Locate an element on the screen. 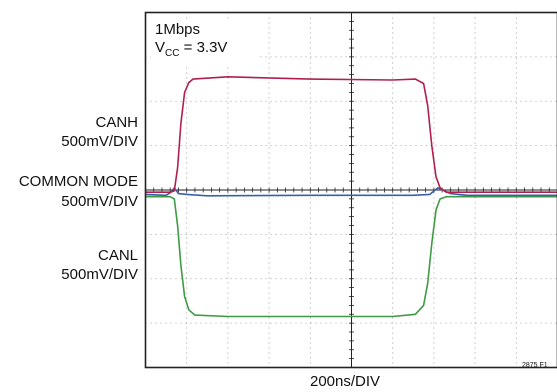 The image size is (557, 392). channel-label-canl-scale: 500mV/DIV is located at coordinates (99, 274).